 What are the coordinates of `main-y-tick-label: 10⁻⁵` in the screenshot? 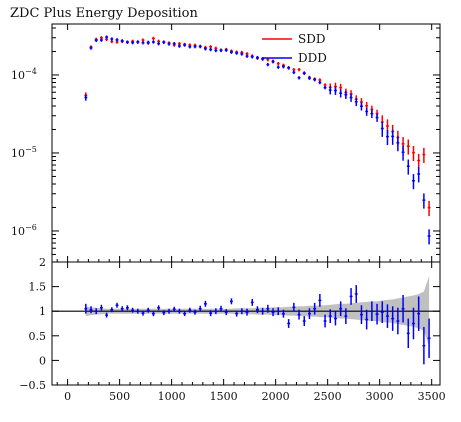 It's located at (24, 152).